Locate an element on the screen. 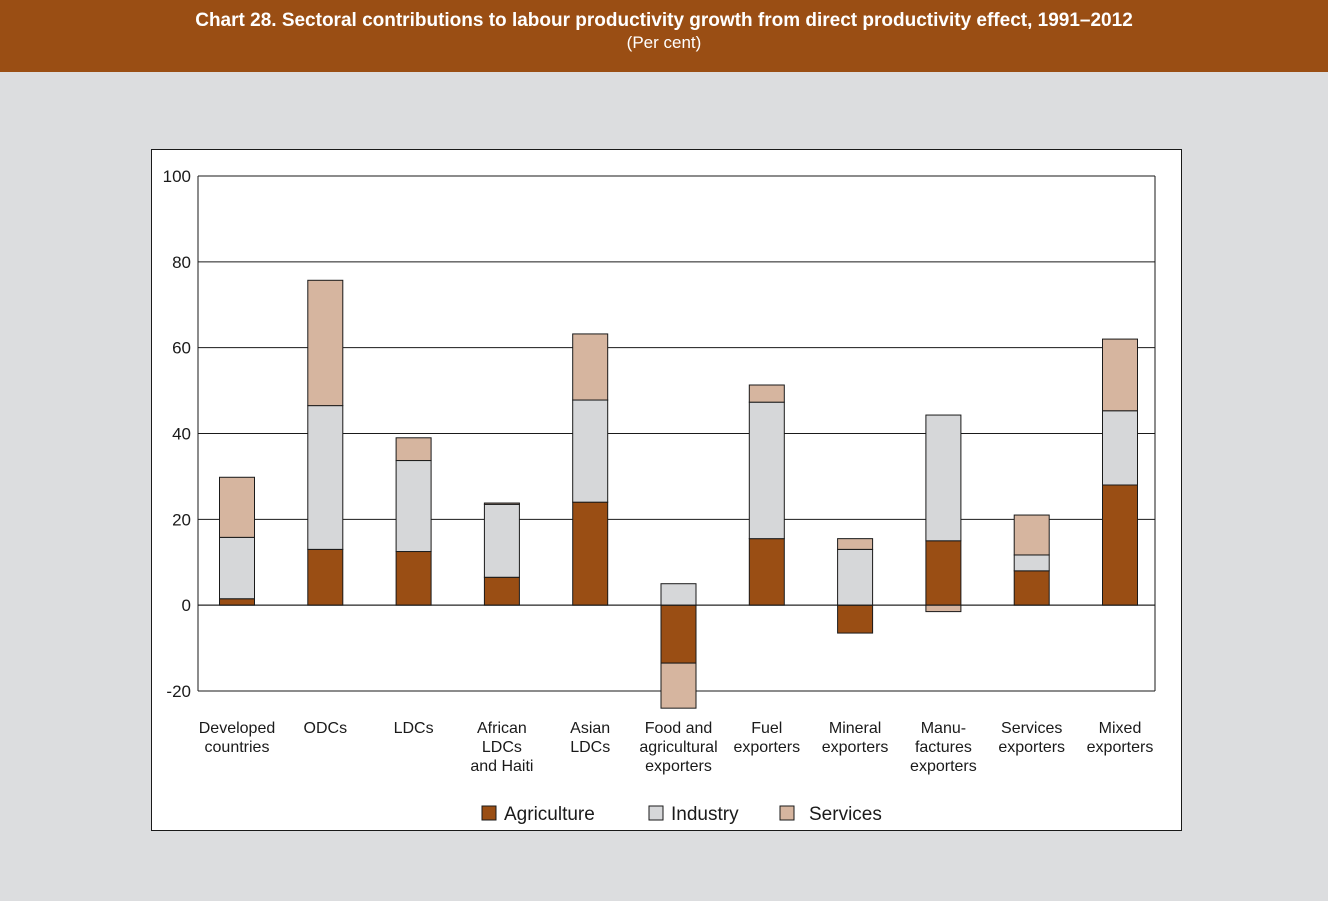 This screenshot has height=901, width=1328. y-tick-label-6: 100 is located at coordinates (177, 176).